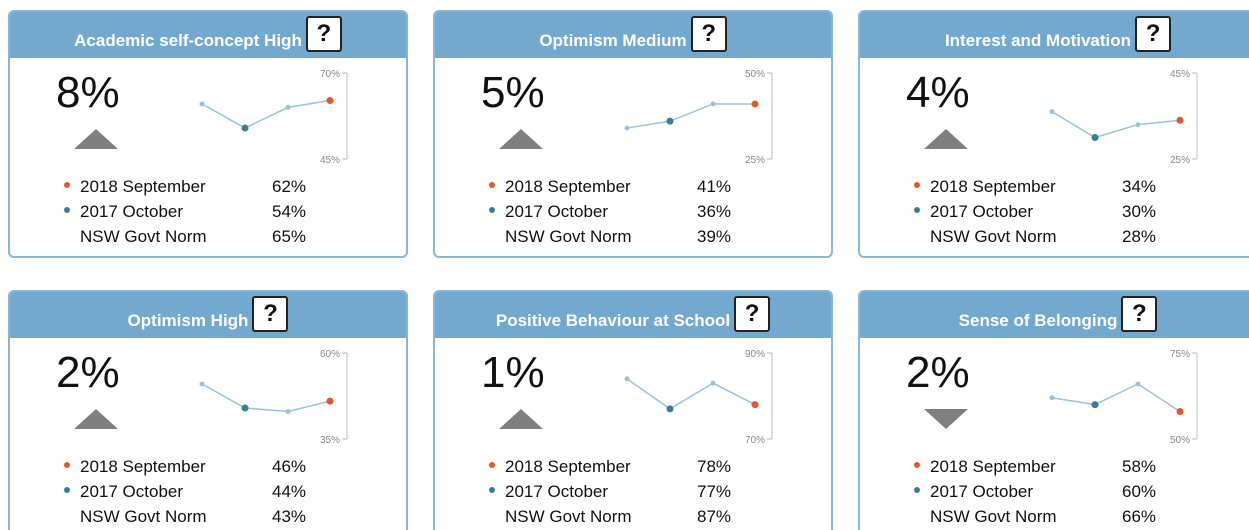  Describe the element at coordinates (714, 516) in the screenshot. I see `legend-value: 87%` at that location.